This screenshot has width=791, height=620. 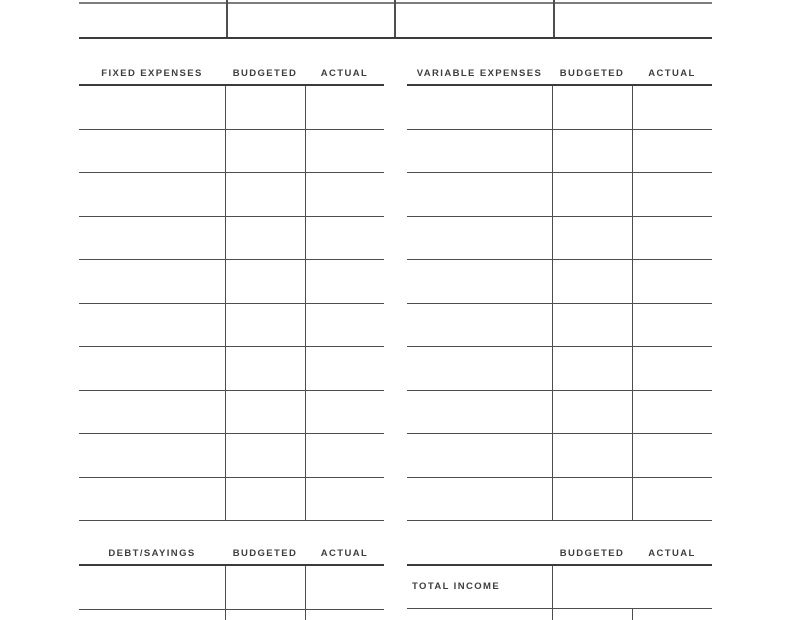 I want to click on summary-body: TOTAL INCOME FIXED EXPENSES, so click(x=559, y=592).